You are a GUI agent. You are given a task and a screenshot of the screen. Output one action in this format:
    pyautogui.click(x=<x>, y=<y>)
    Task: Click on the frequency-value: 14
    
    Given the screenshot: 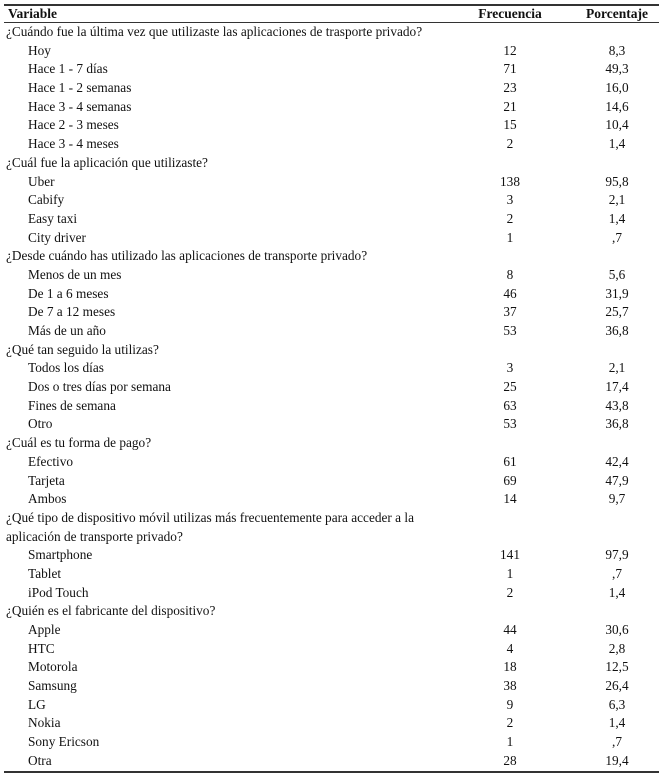 What is the action you would take?
    pyautogui.click(x=510, y=499)
    